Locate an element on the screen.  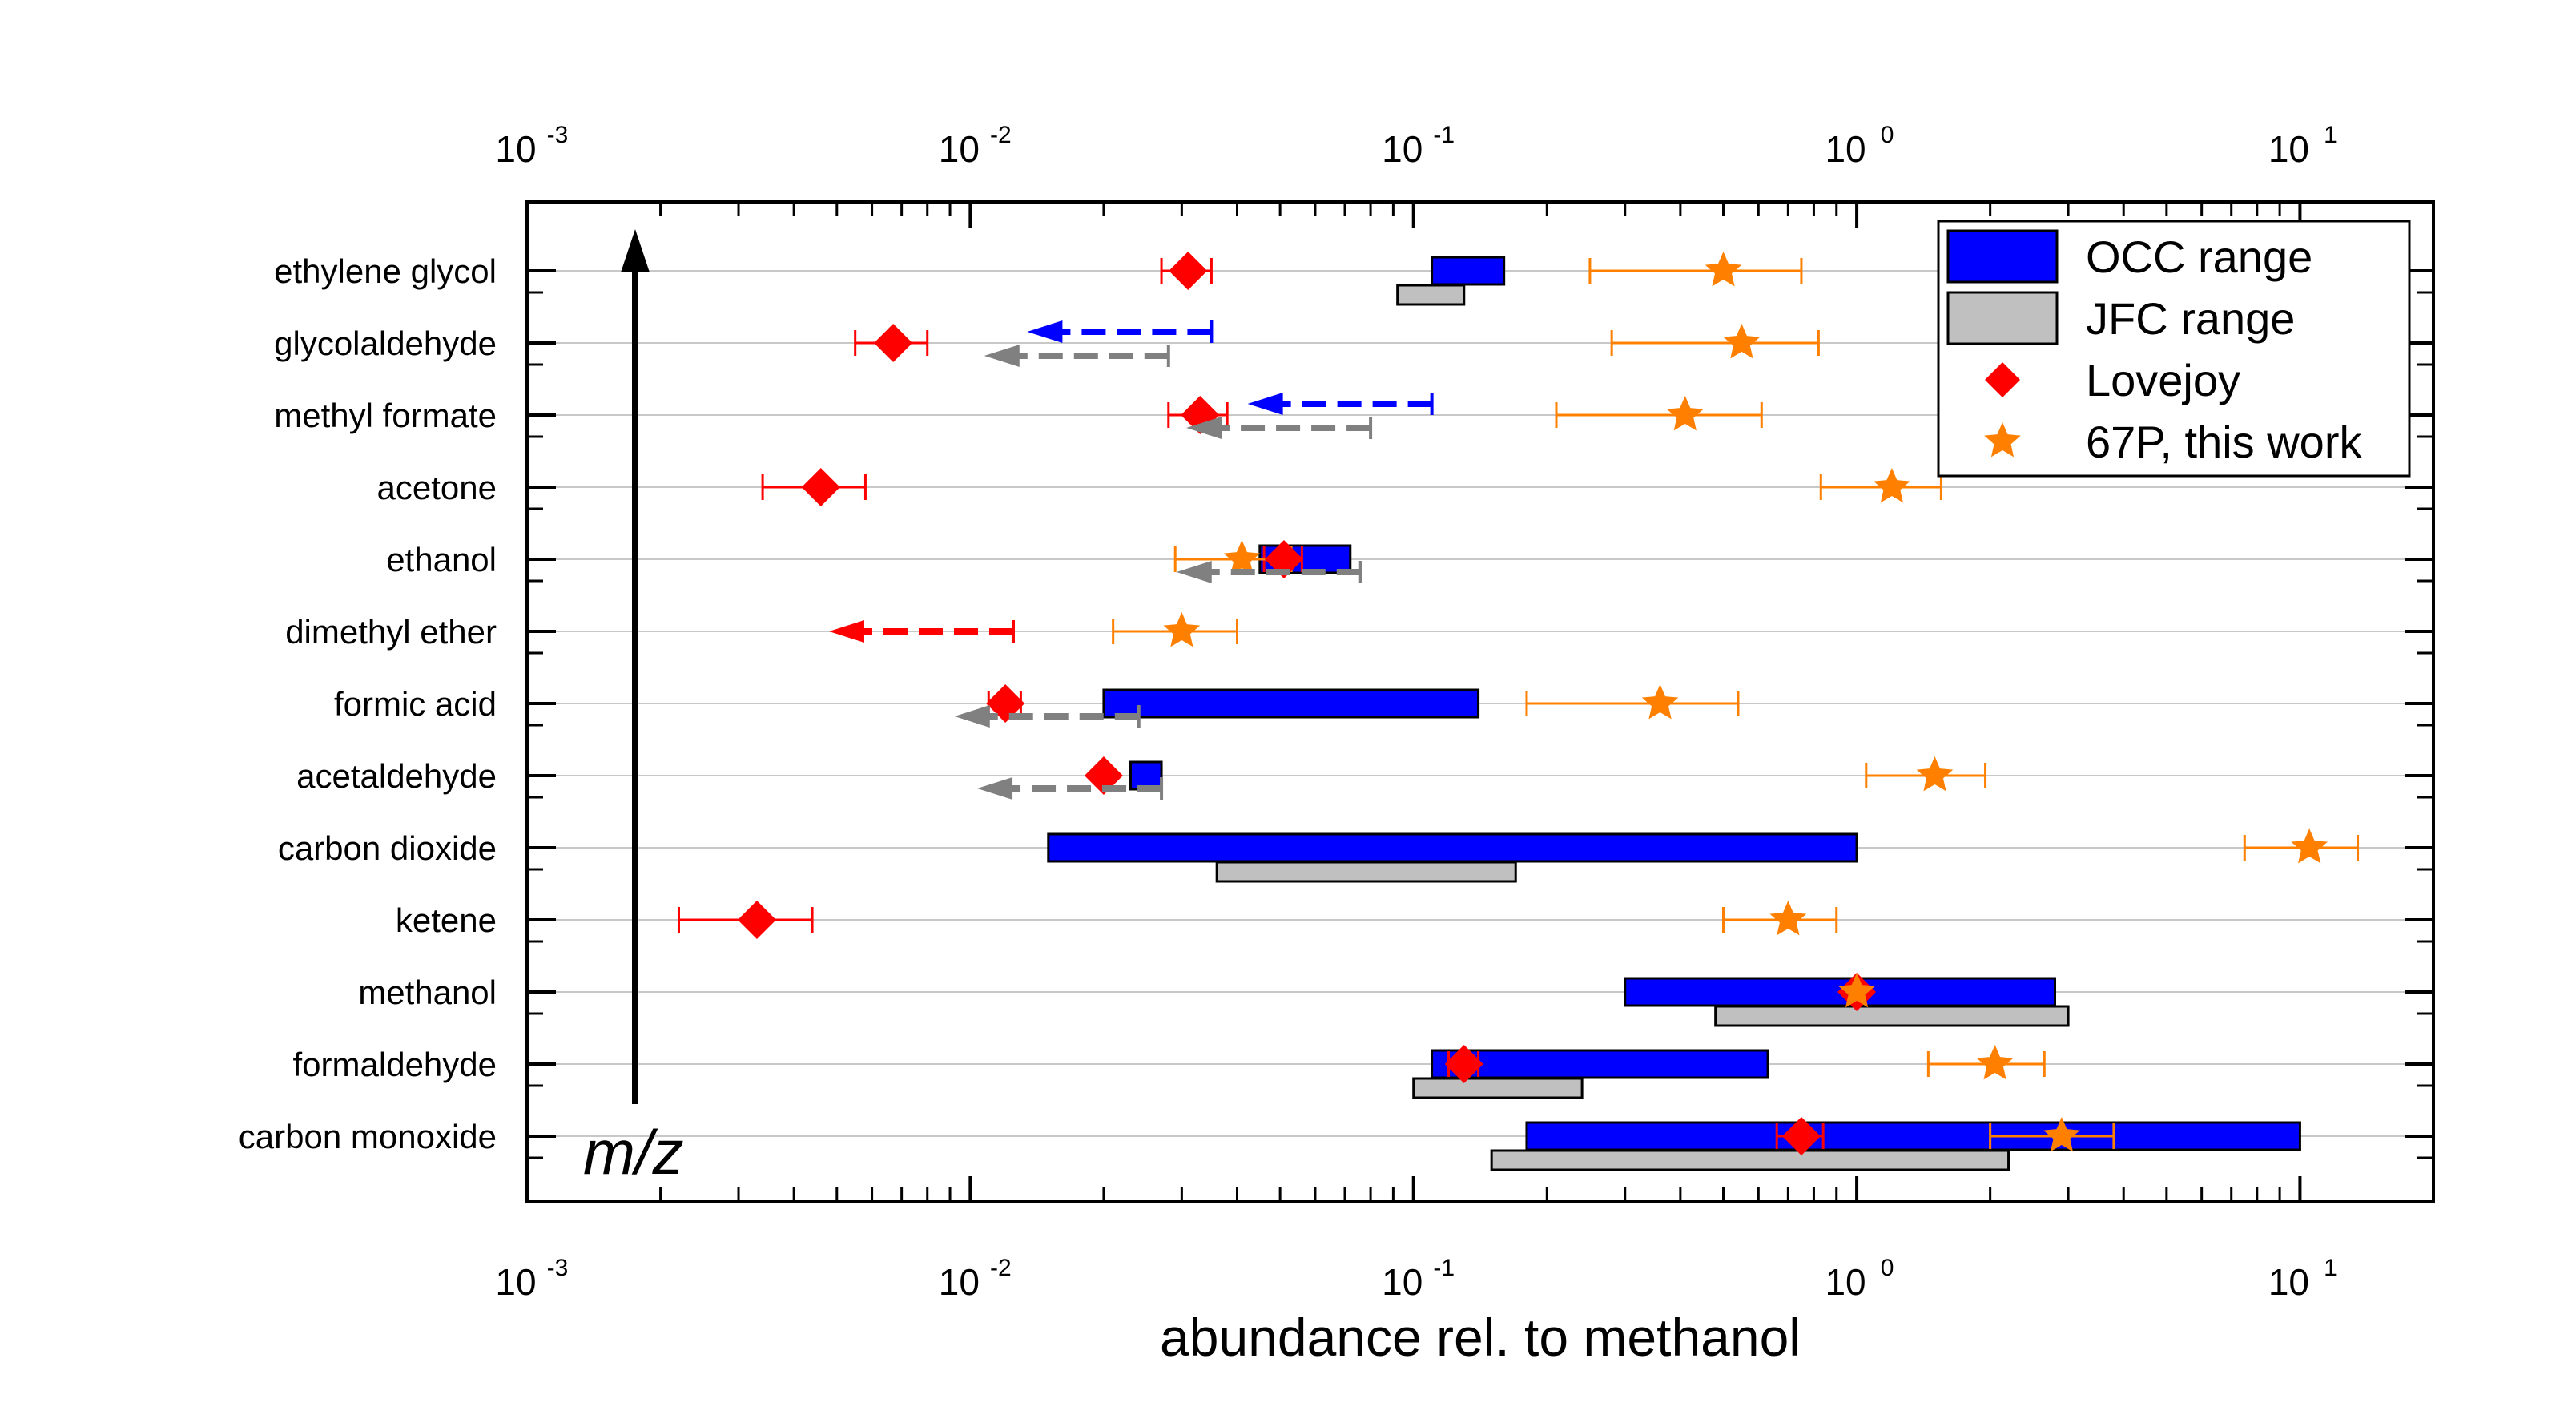
p67-marker-formaldehyde is located at coordinates (1995, 1062).